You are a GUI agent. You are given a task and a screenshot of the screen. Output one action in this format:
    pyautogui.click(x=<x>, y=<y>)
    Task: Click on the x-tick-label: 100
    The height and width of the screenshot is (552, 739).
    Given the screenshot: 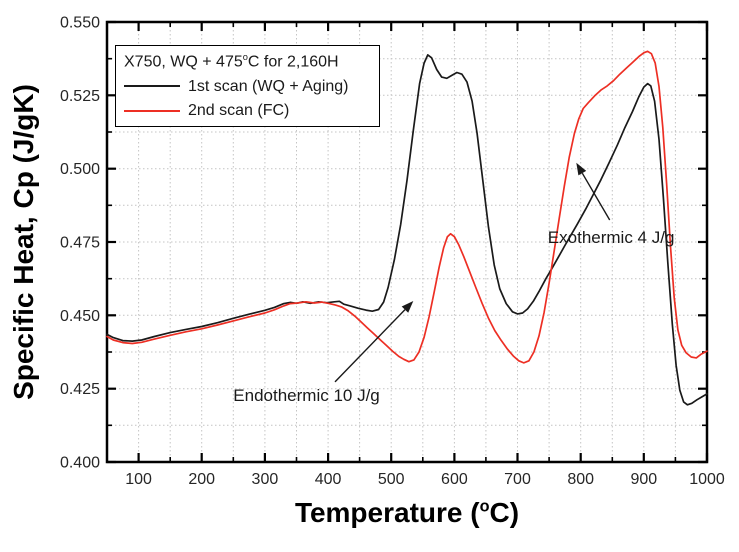 What is the action you would take?
    pyautogui.click(x=138, y=479)
    